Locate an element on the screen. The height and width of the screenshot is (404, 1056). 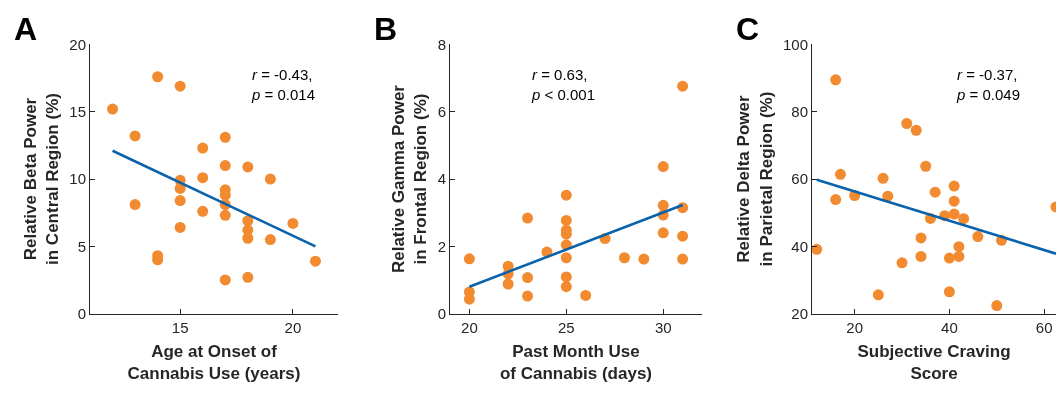
y-tick-label: 80 is located at coordinates (799, 111).